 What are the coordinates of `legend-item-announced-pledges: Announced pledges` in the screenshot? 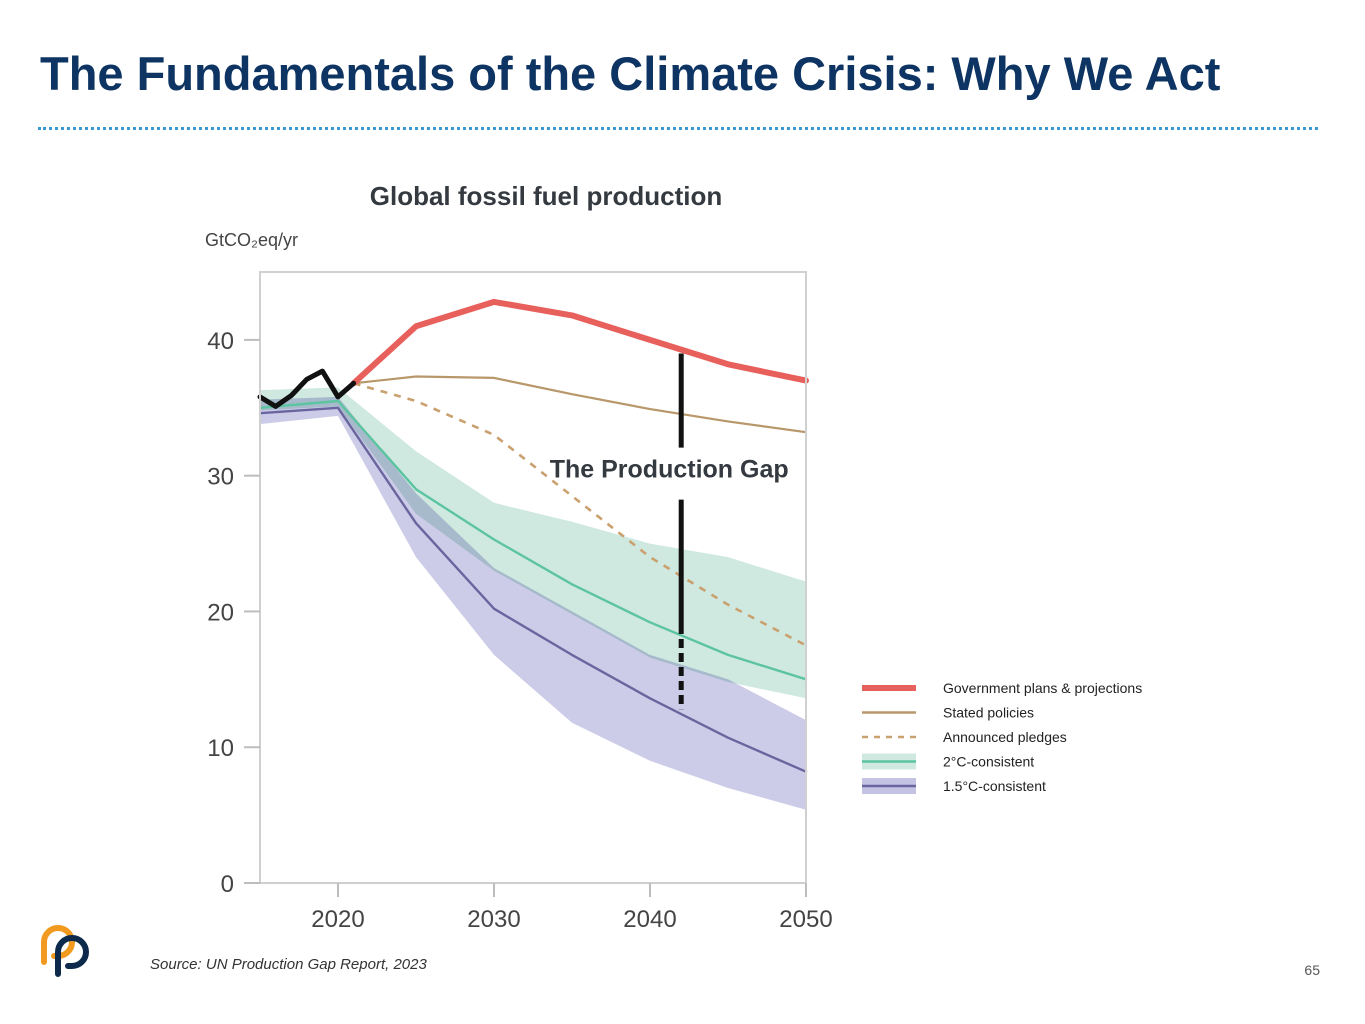 It's located at (964, 737).